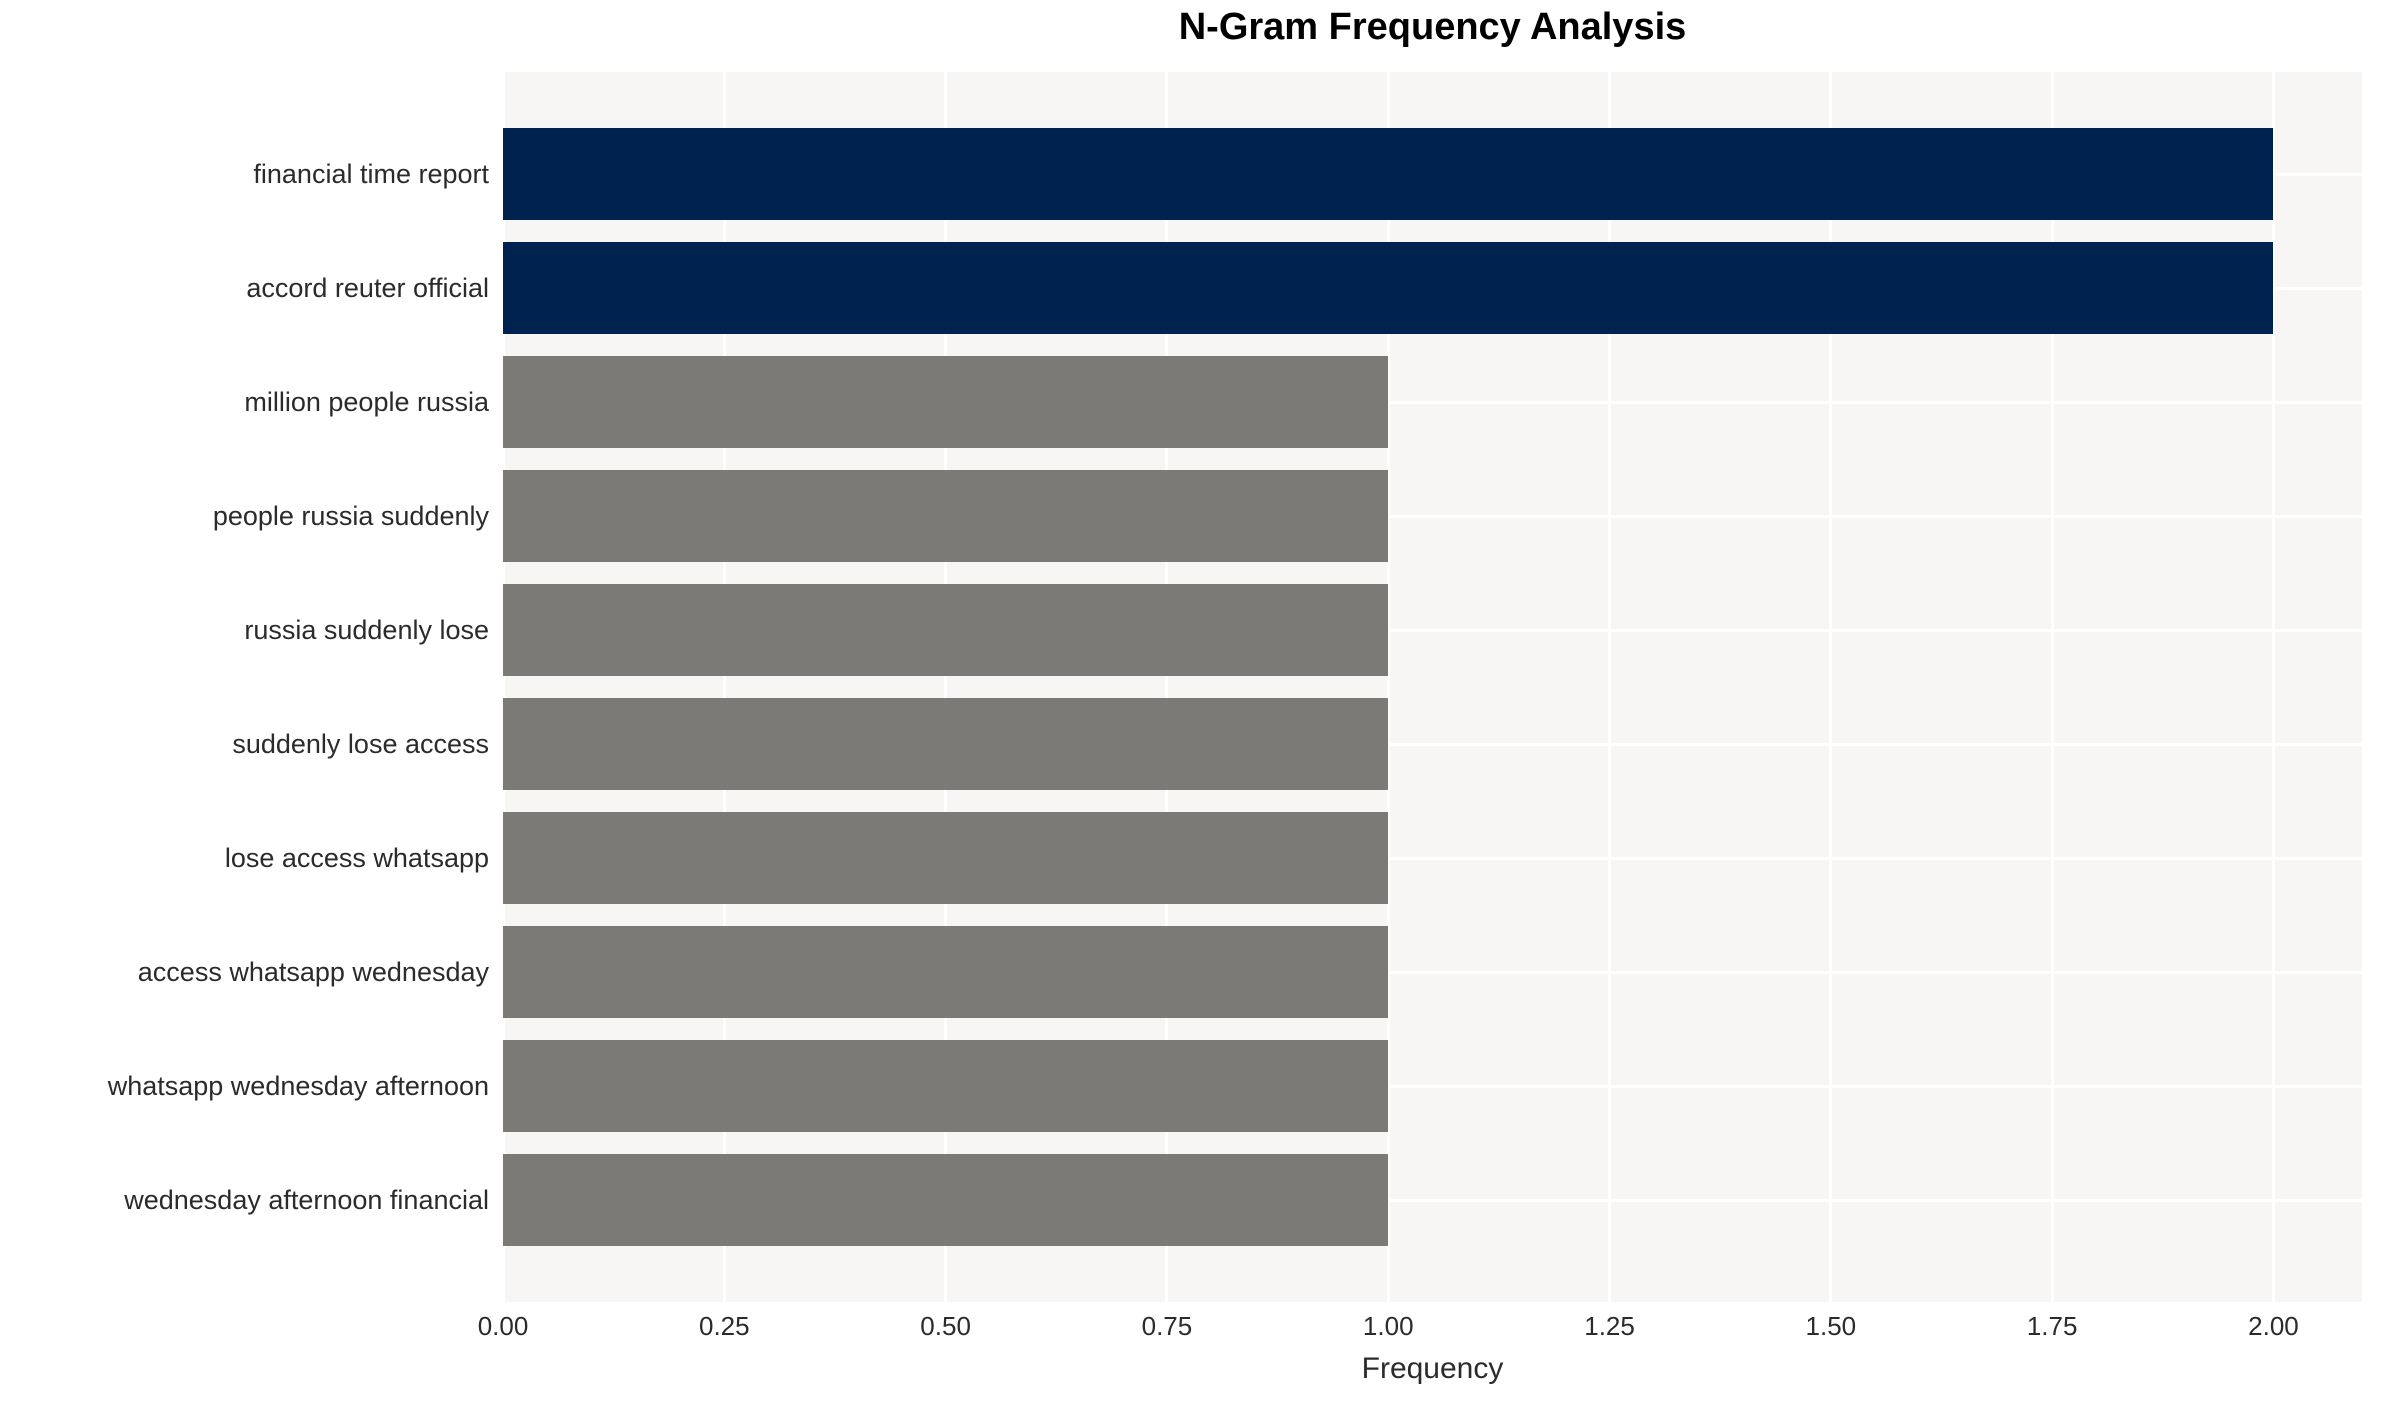 The width and height of the screenshot is (2381, 1402). What do you see at coordinates (1388, 1326) in the screenshot?
I see `x-tick-label: 1.00` at bounding box center [1388, 1326].